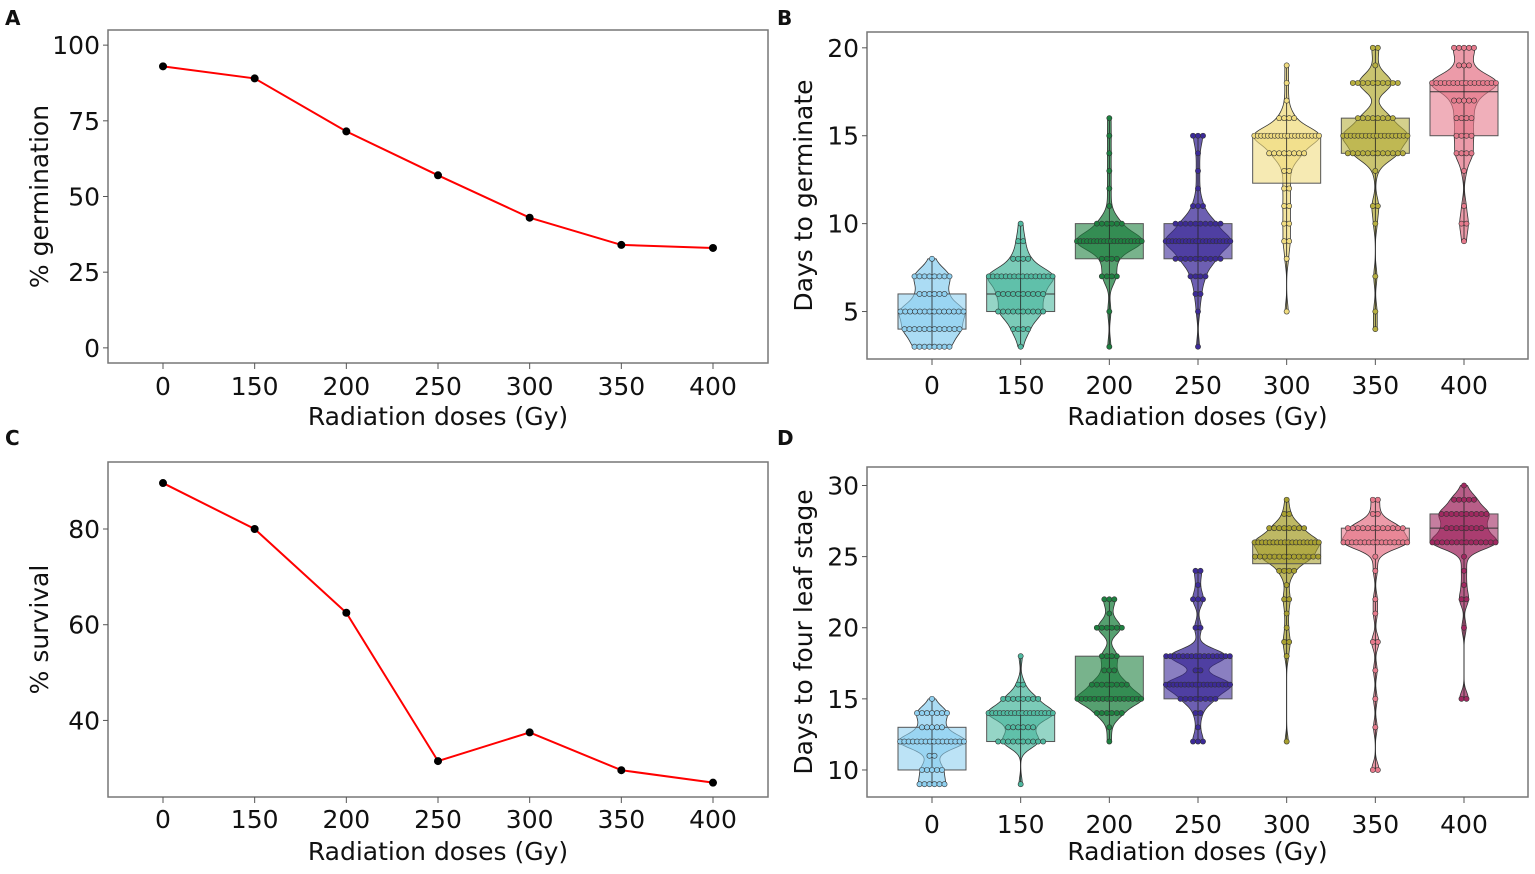  Describe the element at coordinates (621, 819) in the screenshot. I see `x-tick-label: 350` at that location.